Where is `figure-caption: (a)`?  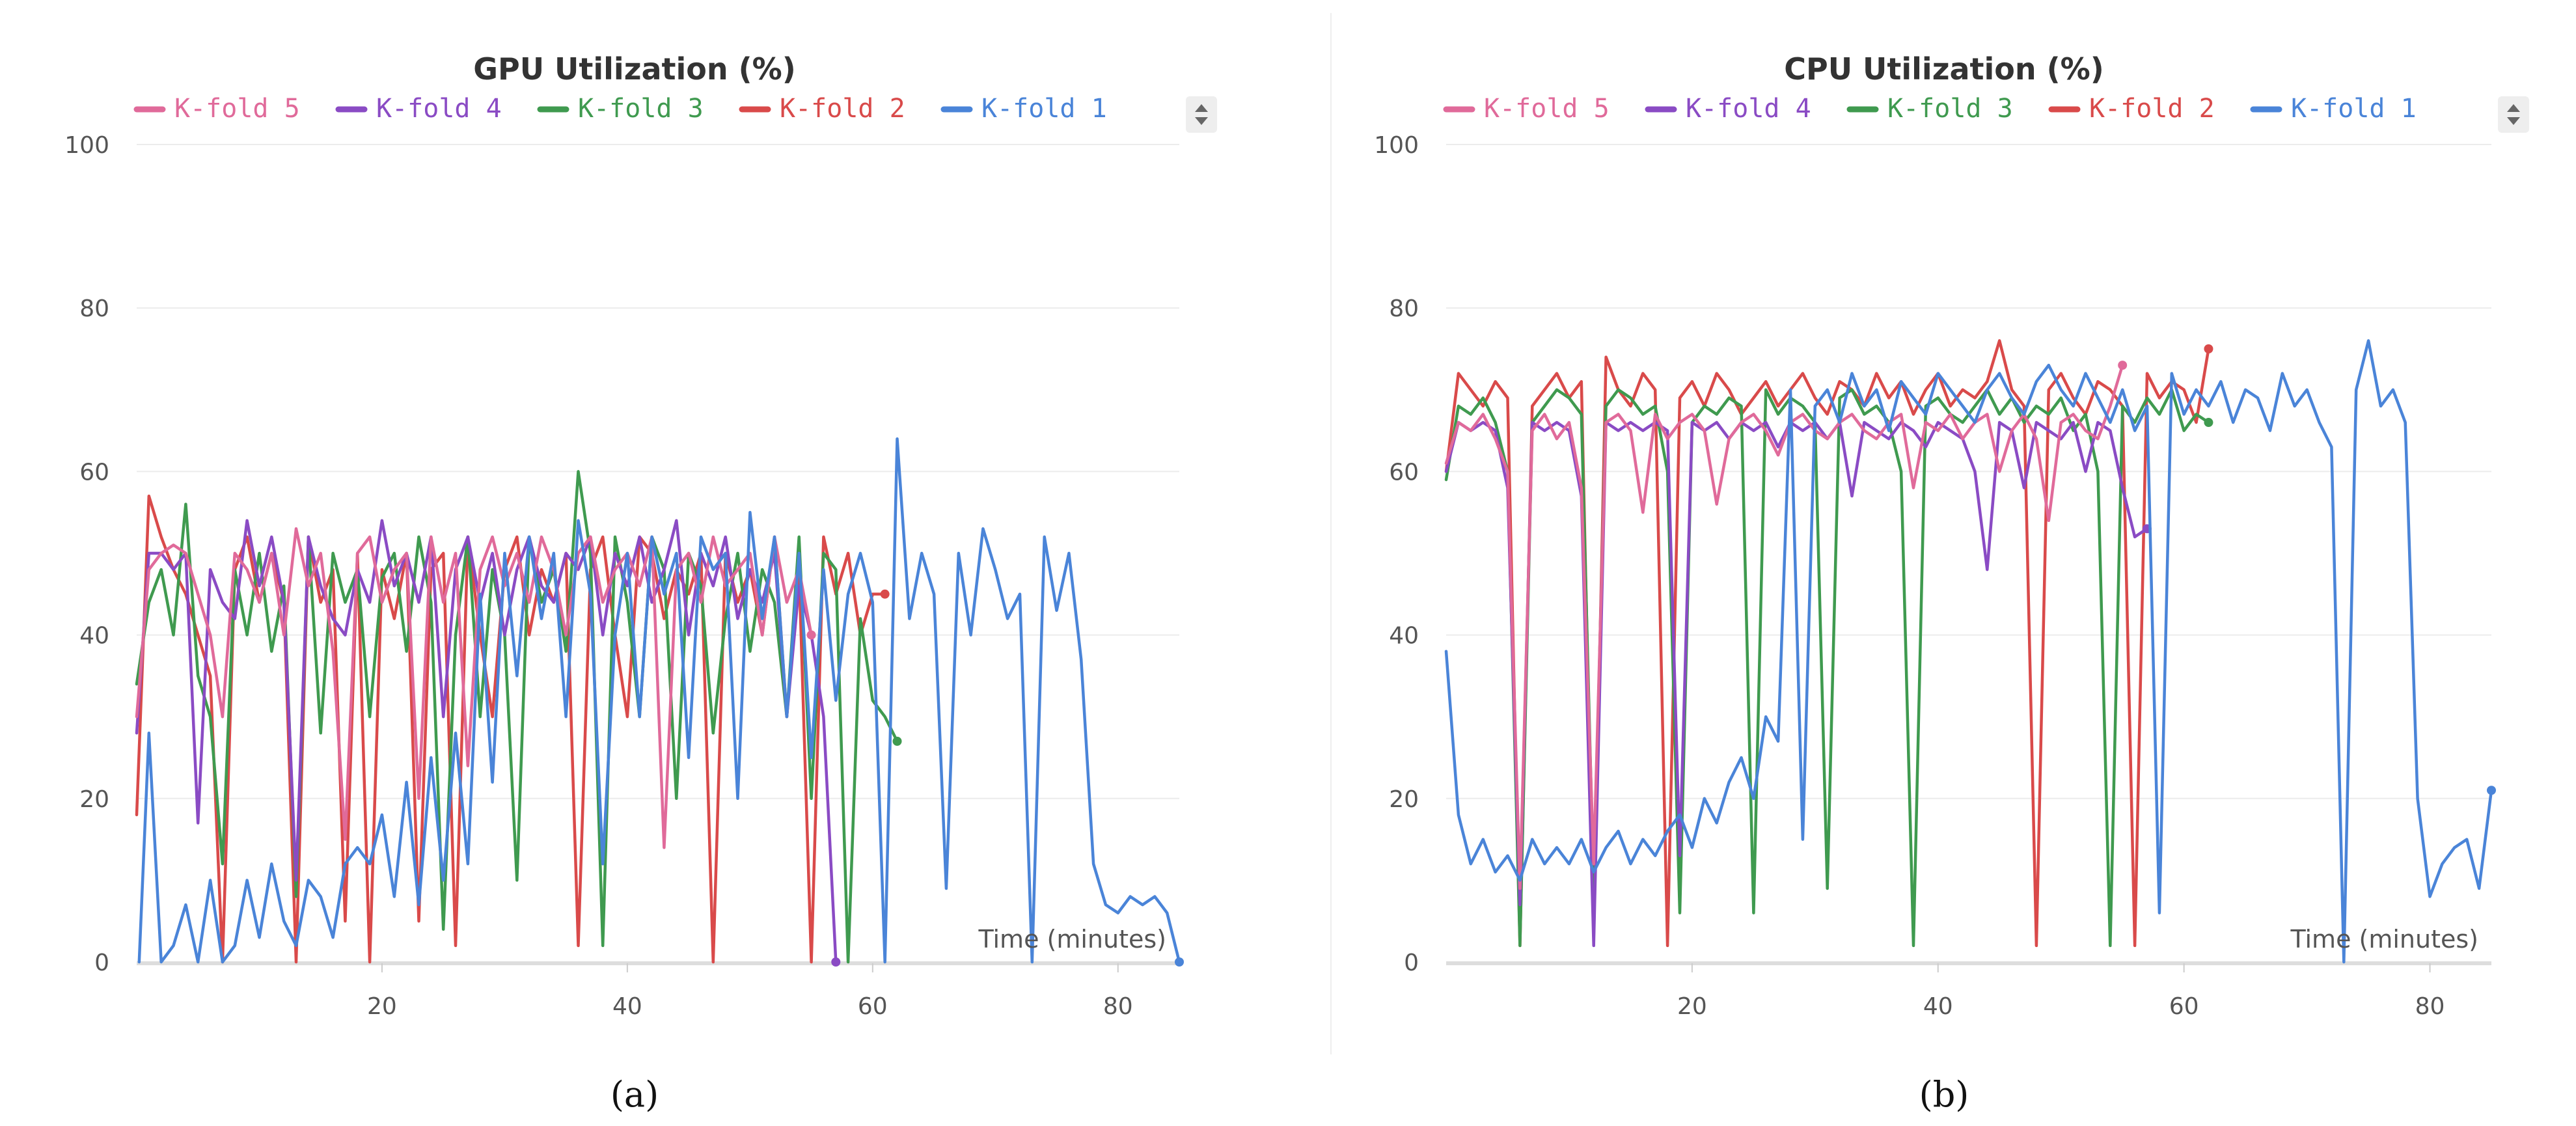
figure-caption: (a) is located at coordinates (634, 1094).